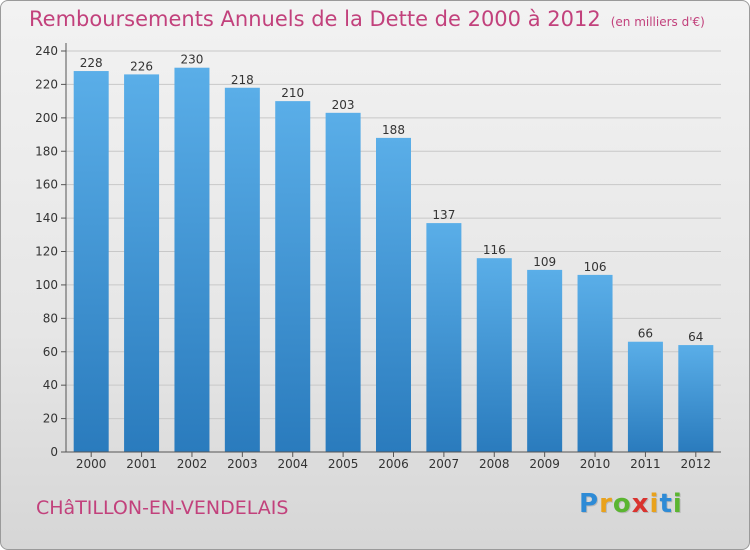 This screenshot has width=750, height=550. I want to click on data-label-2005: 203, so click(343, 105).